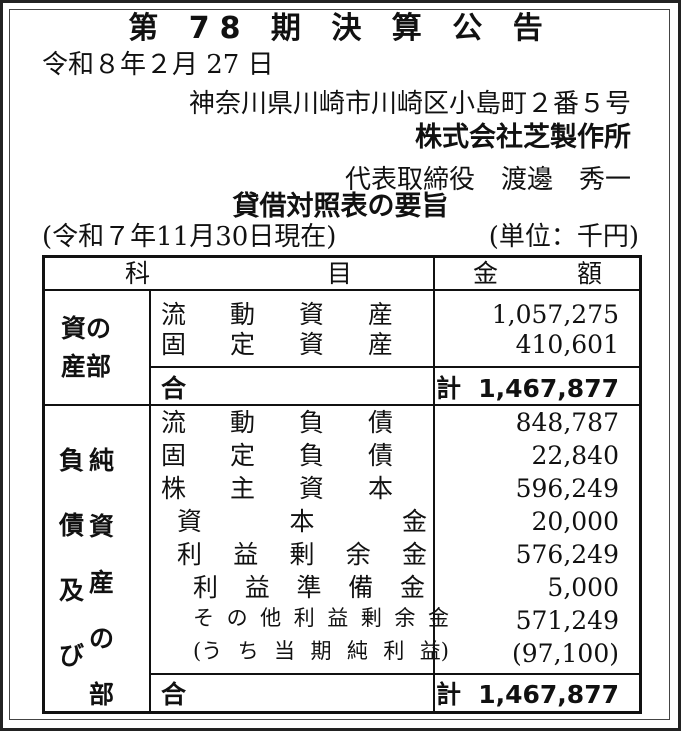  Describe the element at coordinates (237, 618) in the screenshot. I see `label-char: の` at that location.